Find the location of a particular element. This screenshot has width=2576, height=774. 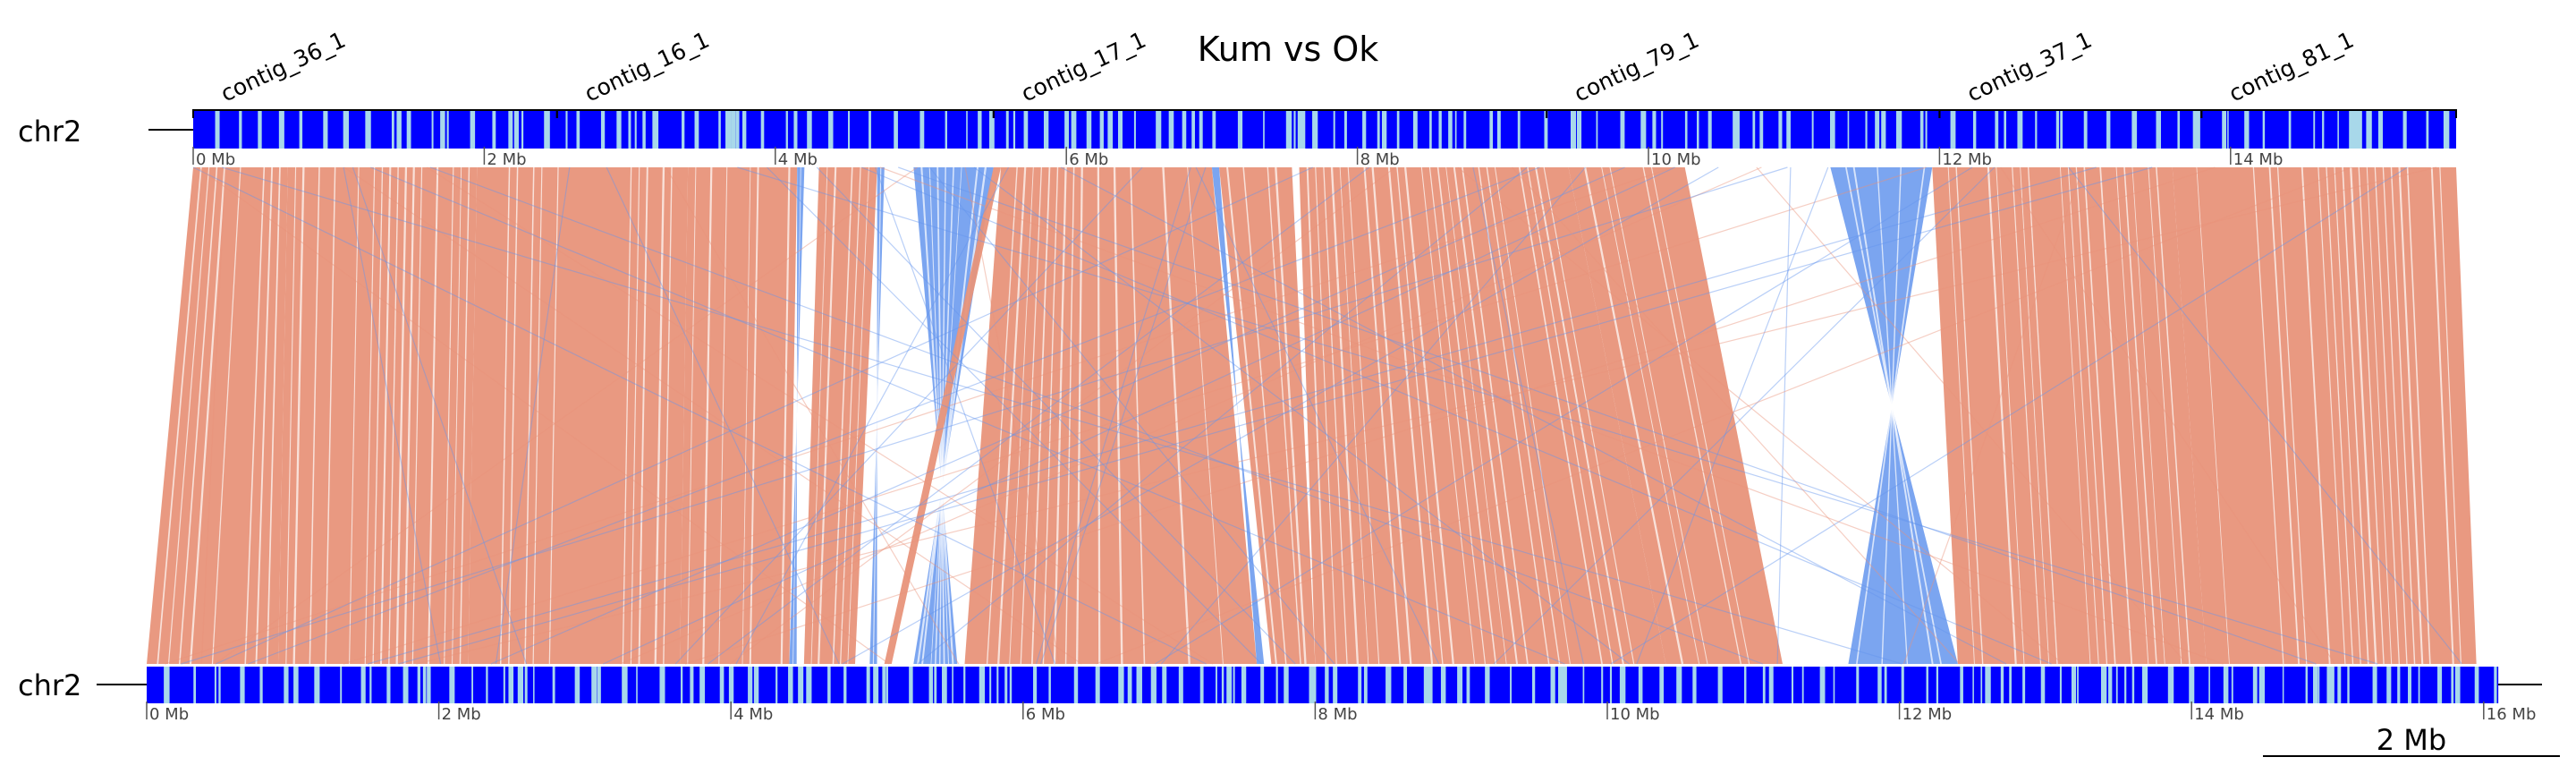

contig-label: contig_36_1 is located at coordinates (282, 67).